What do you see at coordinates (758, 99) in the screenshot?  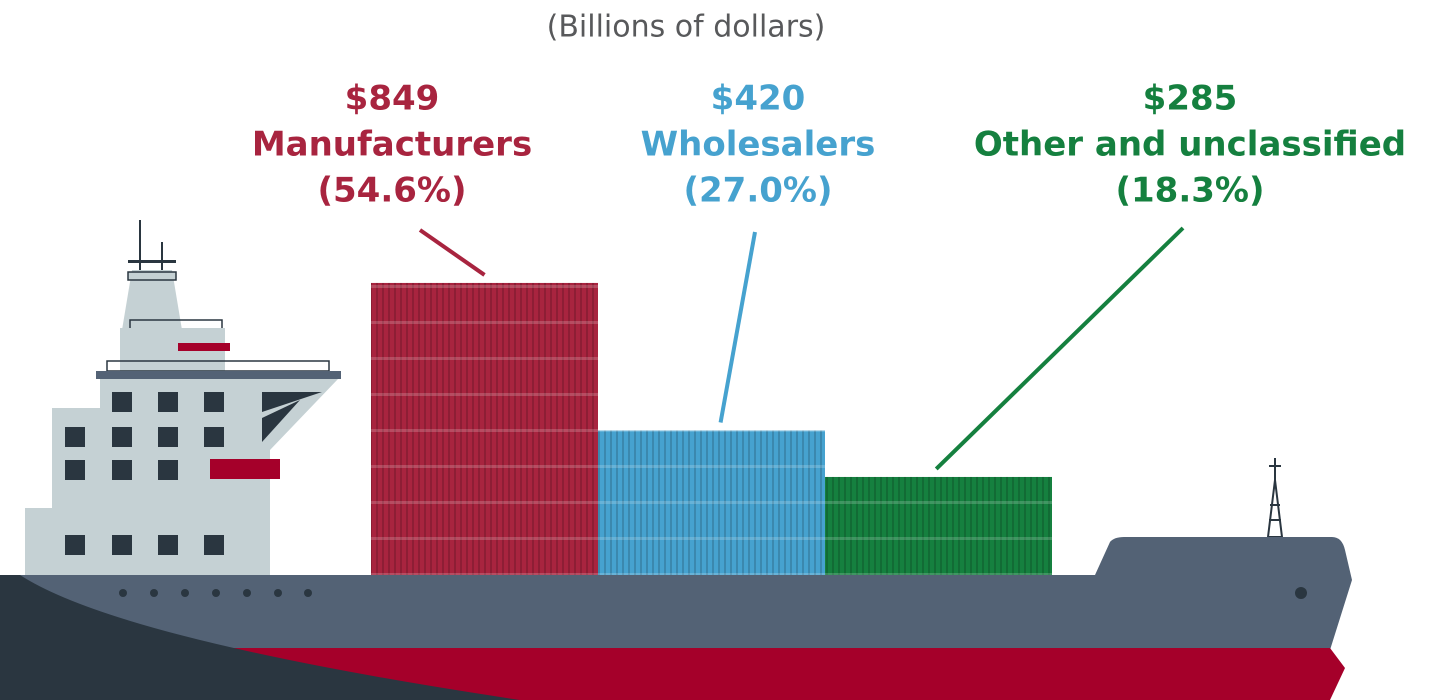 I see `value-label: $420` at bounding box center [758, 99].